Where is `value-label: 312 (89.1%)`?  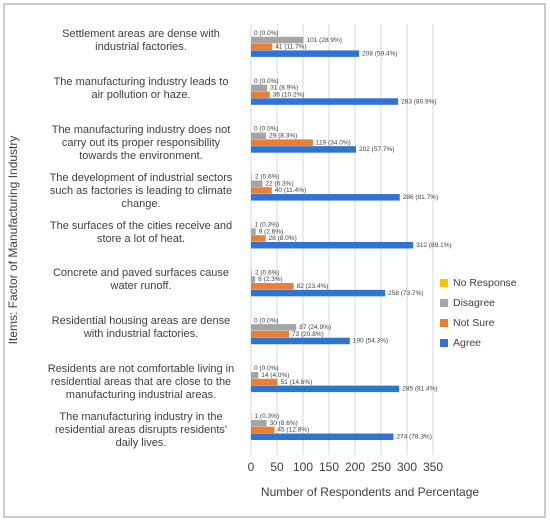
value-label: 312 (89.1%) is located at coordinates (433, 245).